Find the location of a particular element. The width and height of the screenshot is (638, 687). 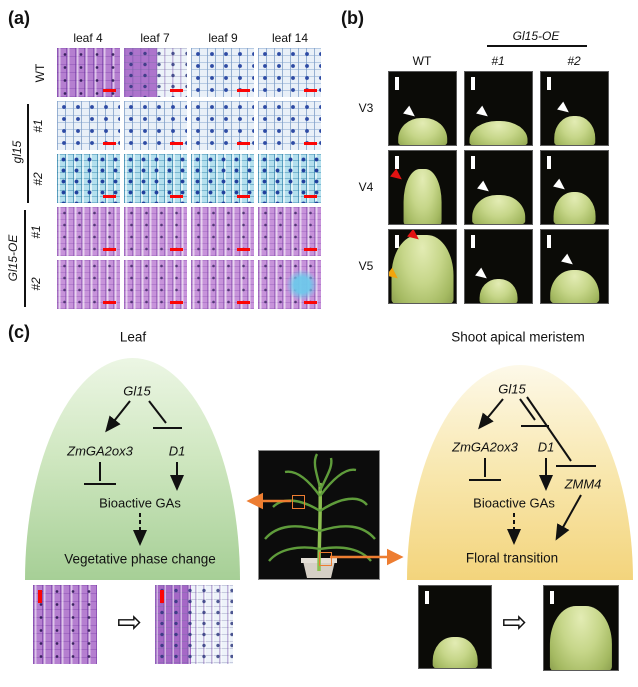

column-header-leaf9: leaf 9 is located at coordinates (223, 38).